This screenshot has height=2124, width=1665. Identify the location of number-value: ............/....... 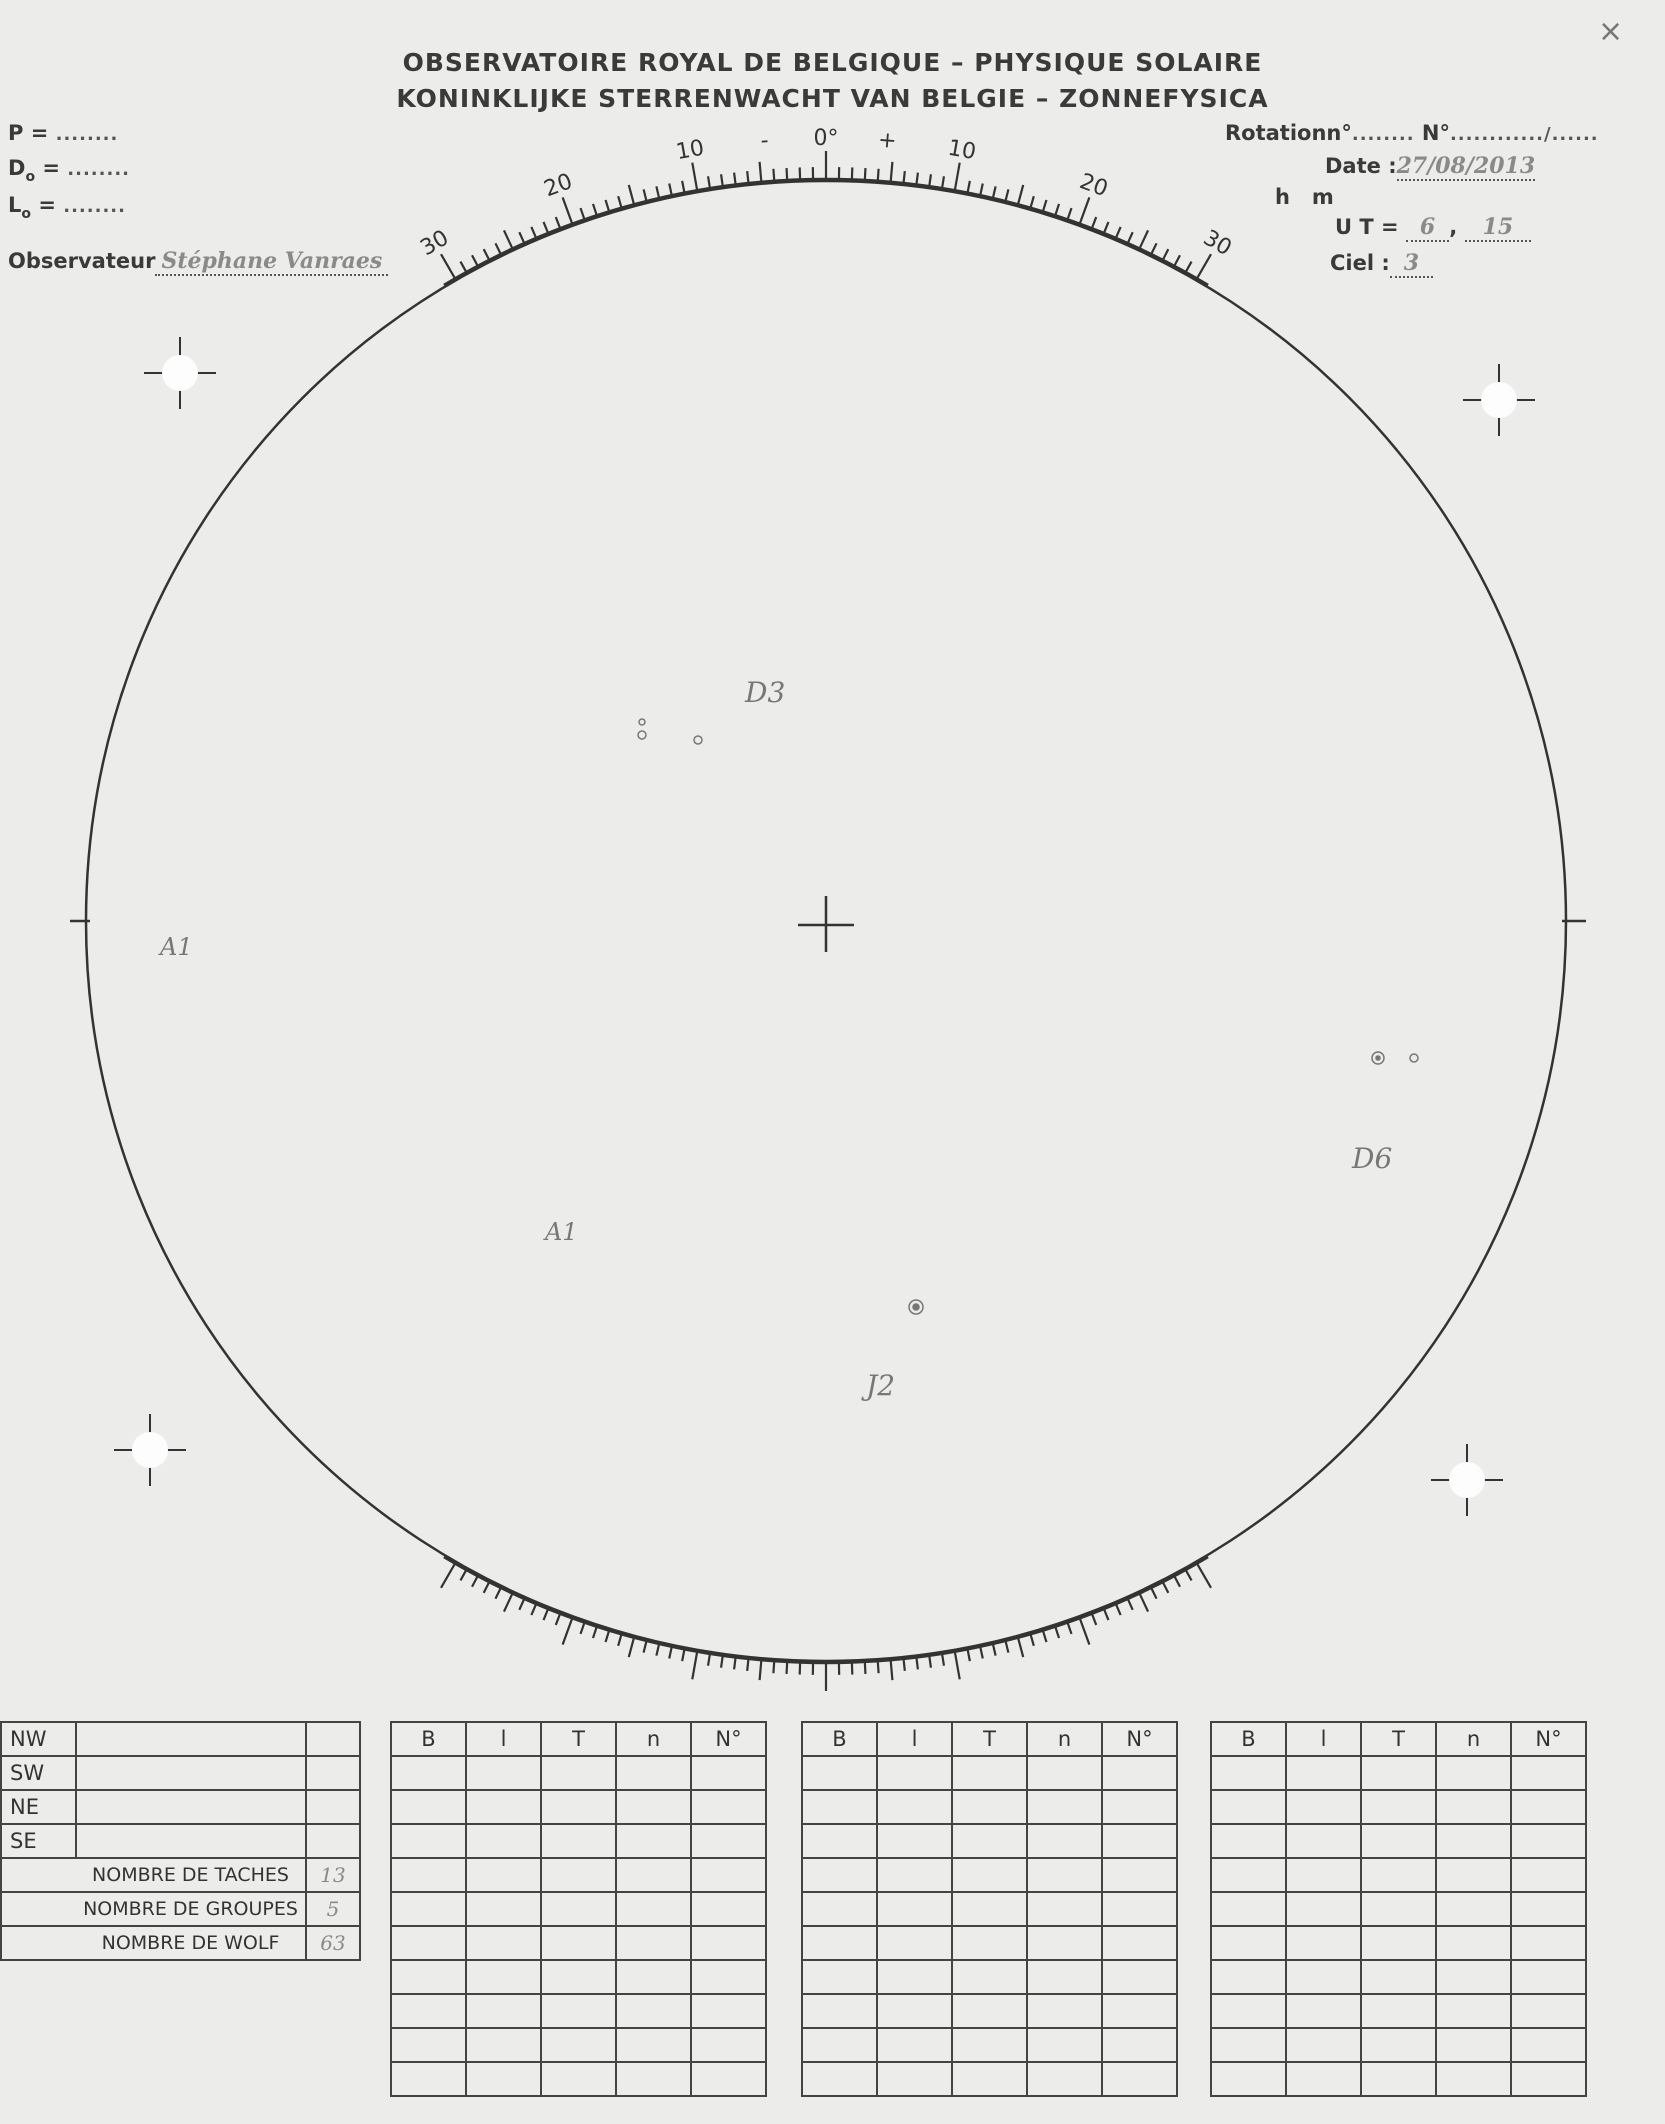
(1524, 134).